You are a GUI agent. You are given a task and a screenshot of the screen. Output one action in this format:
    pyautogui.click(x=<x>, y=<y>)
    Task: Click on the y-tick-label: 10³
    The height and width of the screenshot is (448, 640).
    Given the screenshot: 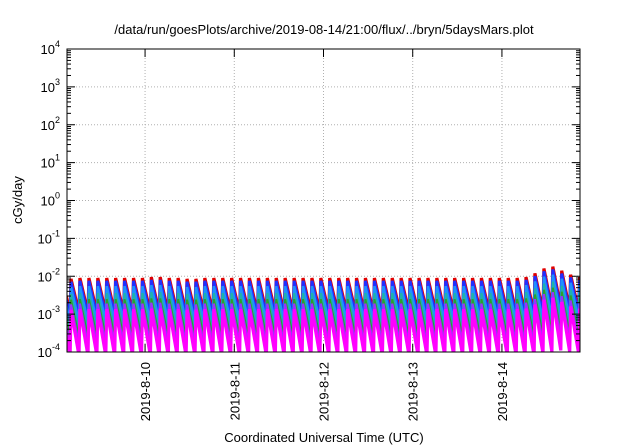 What is the action you would take?
    pyautogui.click(x=50, y=86)
    